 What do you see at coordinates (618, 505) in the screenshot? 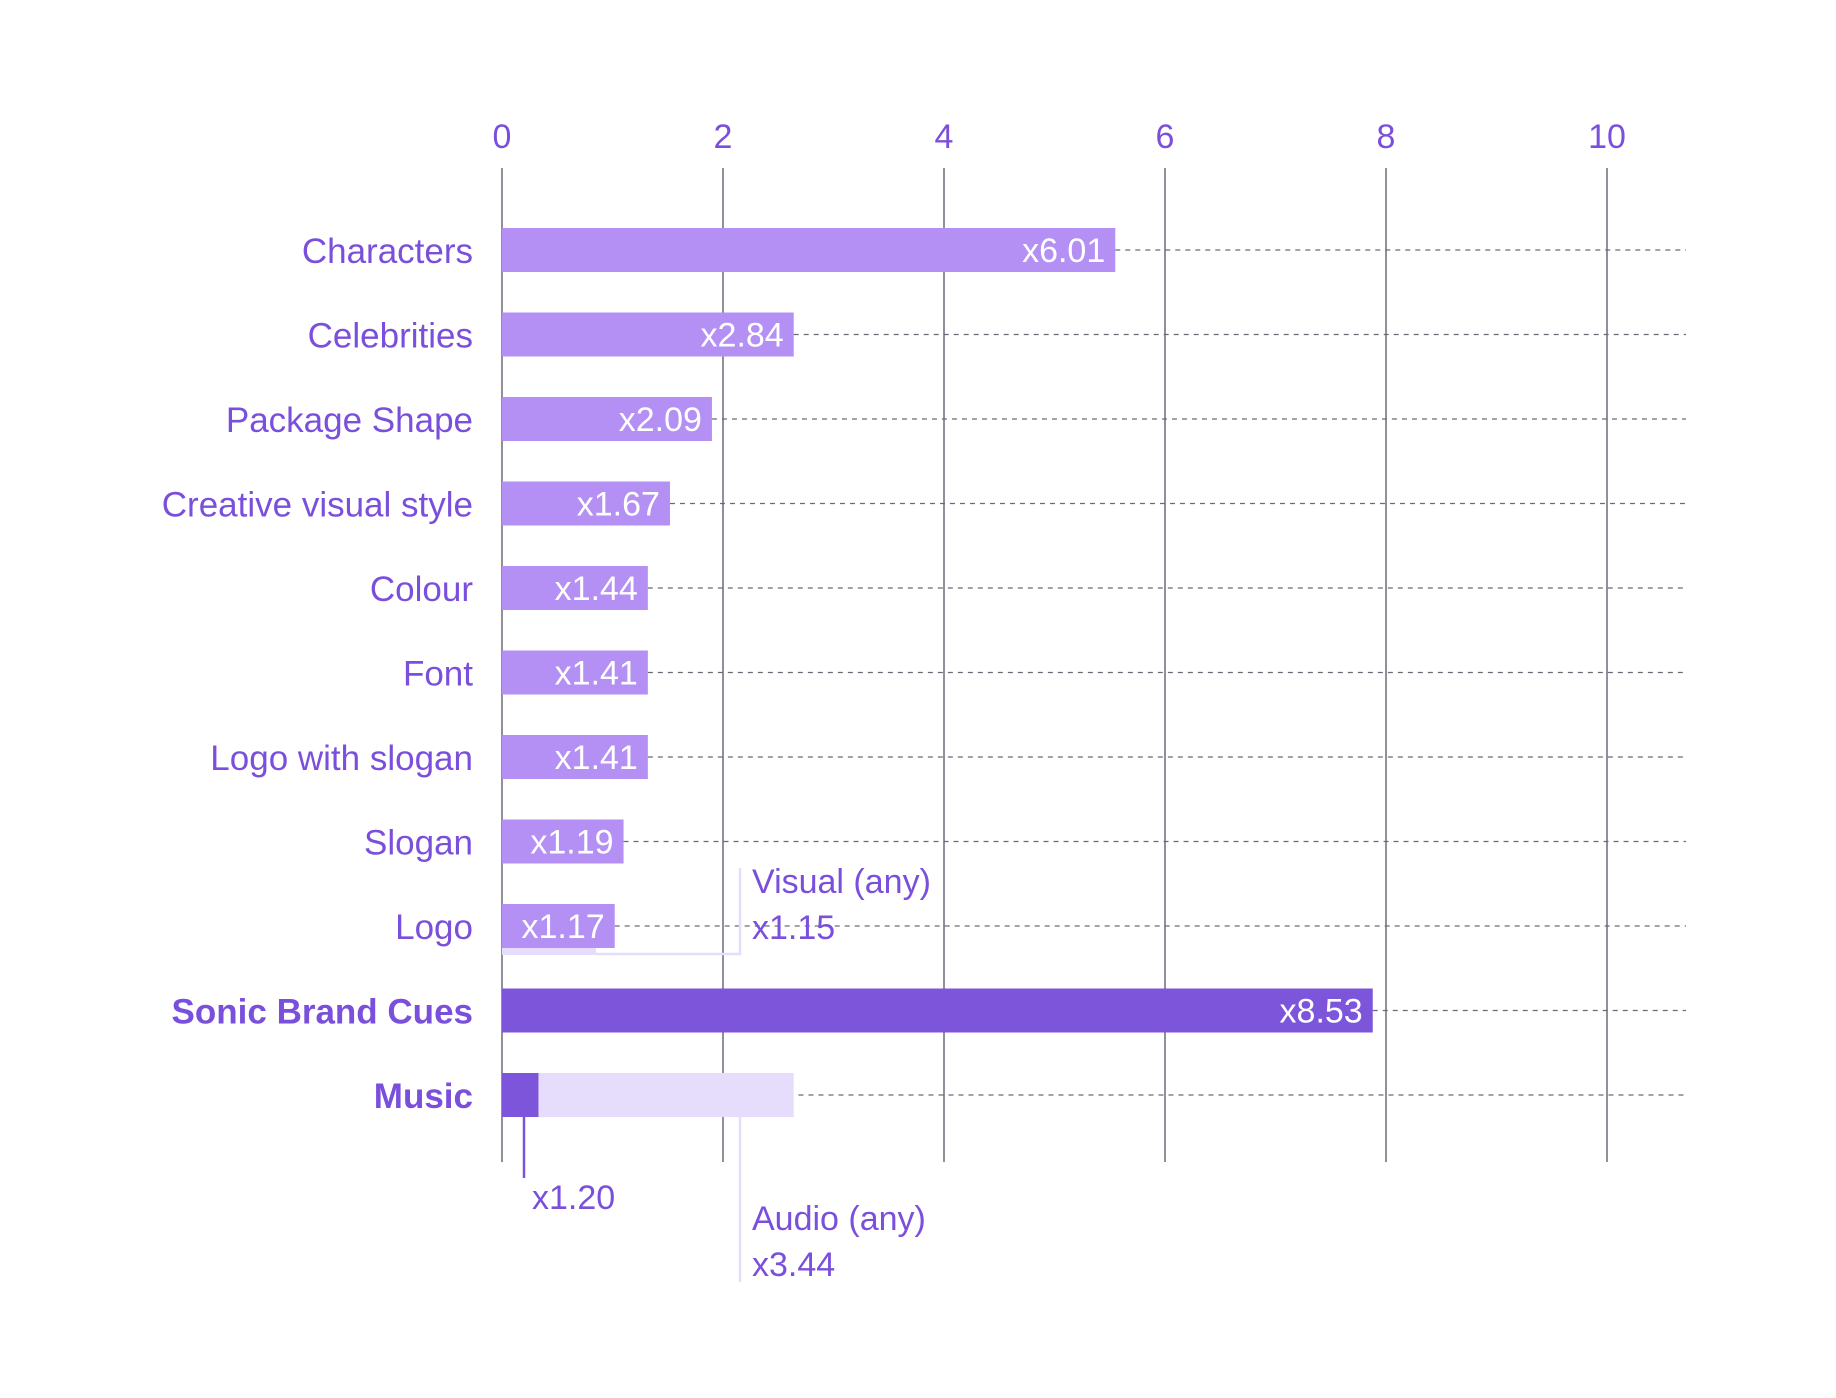
I see `value-label: x1.67` at bounding box center [618, 505].